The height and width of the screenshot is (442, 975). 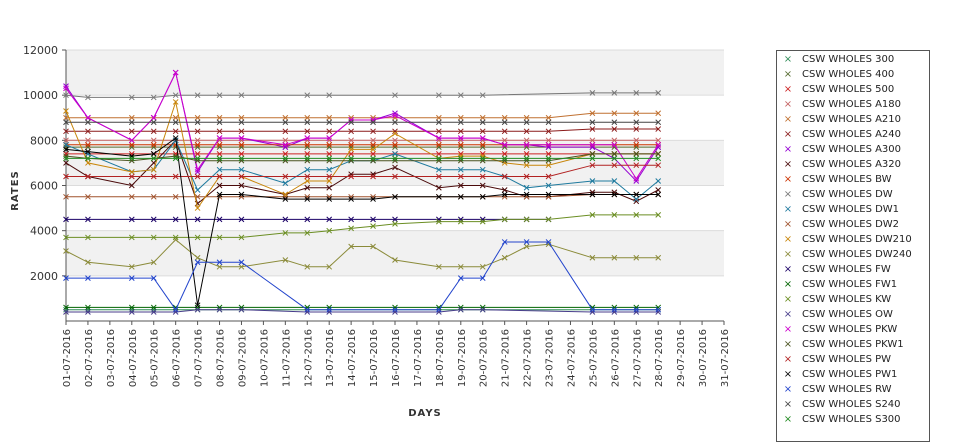 What do you see at coordinates (89, 358) in the screenshot?
I see `x-tick-label: 02-07-2016` at bounding box center [89, 358].